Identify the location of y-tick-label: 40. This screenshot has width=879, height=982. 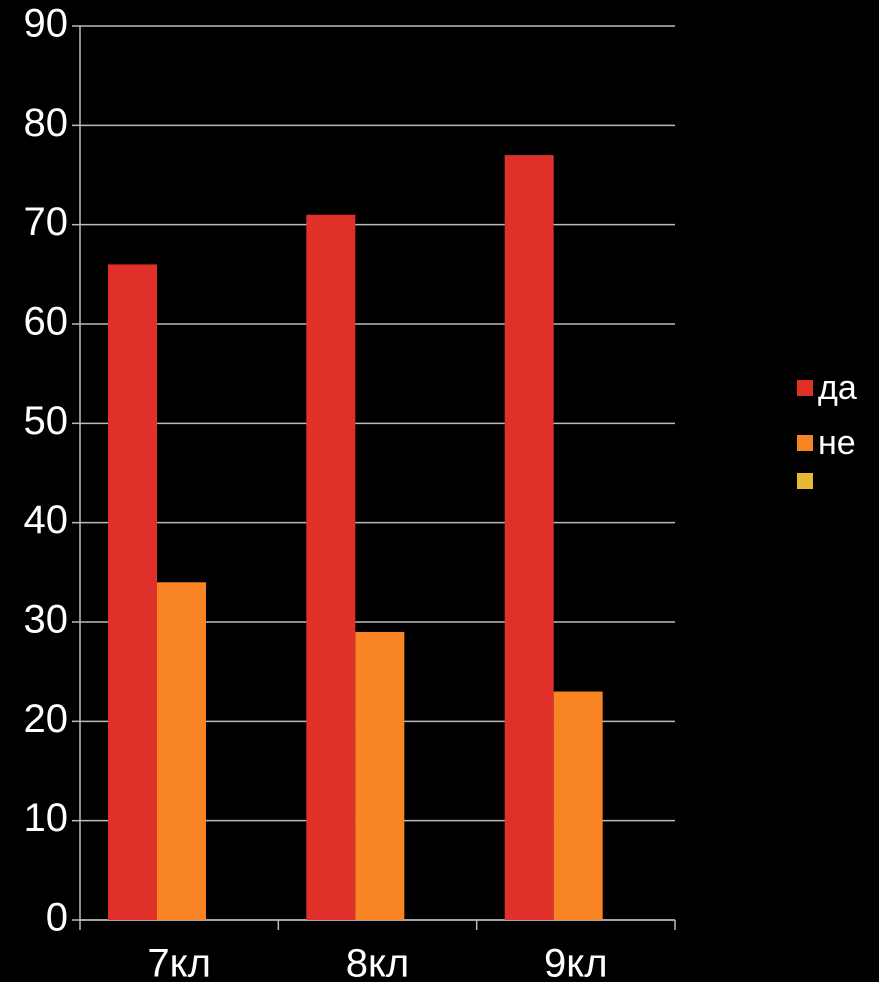
(46, 520).